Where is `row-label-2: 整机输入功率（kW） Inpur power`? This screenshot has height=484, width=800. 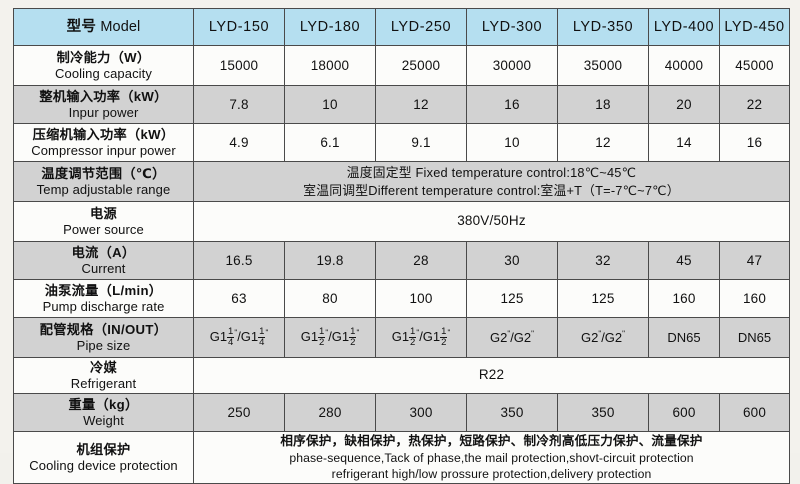
row-label-2: 整机输入功率（kW） Inpur power is located at coordinates (103, 104).